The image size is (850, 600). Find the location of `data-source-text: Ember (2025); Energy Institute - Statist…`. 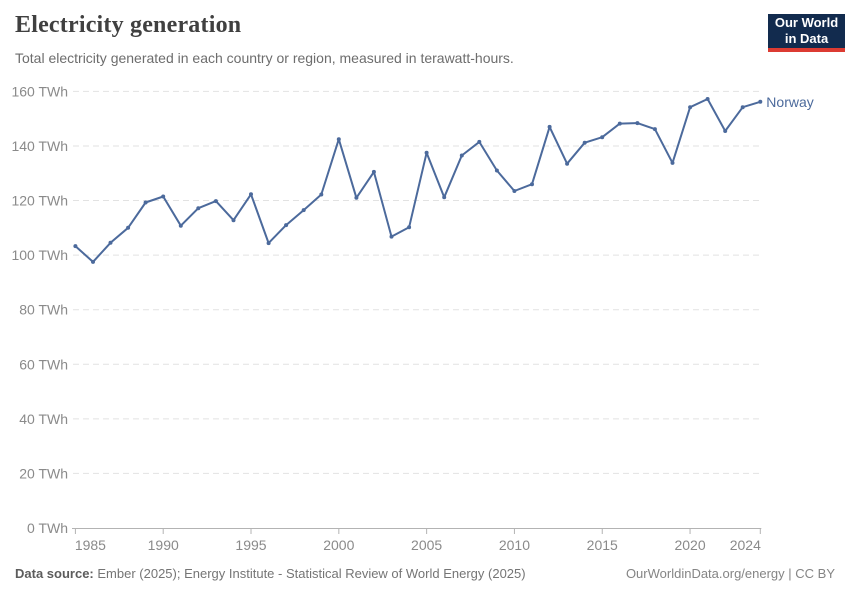

data-source-text: Ember (2025); Energy Institute - Statist… is located at coordinates (311, 573).